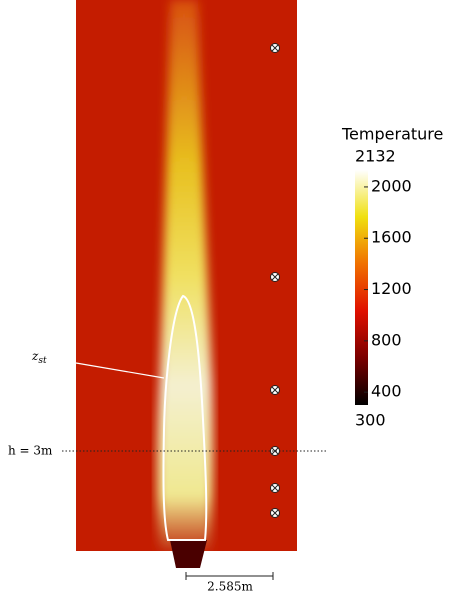 Image resolution: width=469 pixels, height=600 pixels. I want to click on probes, so click(275, 280).